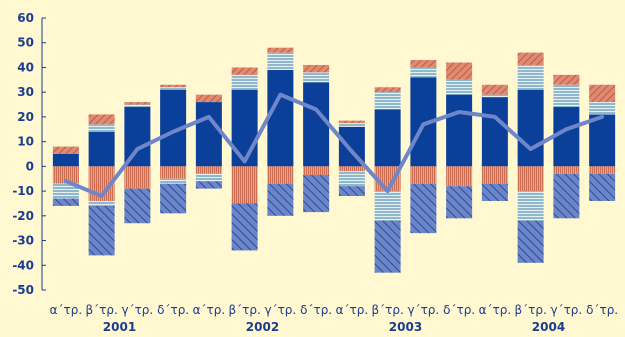  I want to click on y-tick-label: -40, so click(23, 265).